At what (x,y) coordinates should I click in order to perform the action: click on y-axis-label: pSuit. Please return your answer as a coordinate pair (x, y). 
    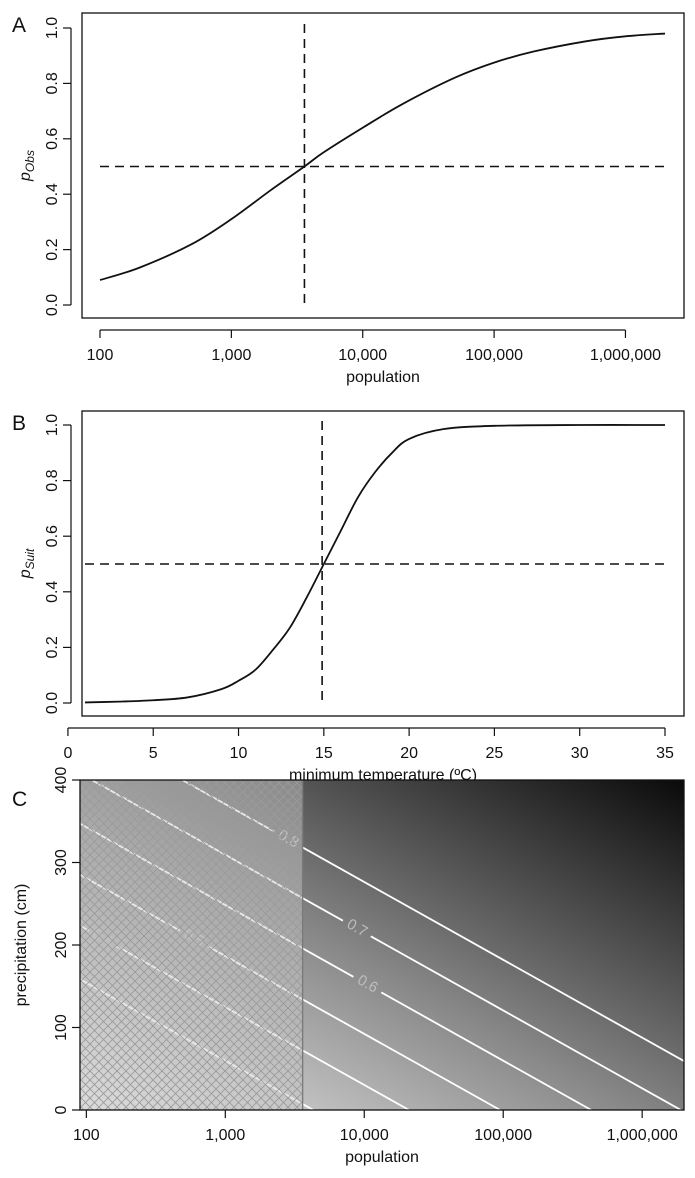
    Looking at the image, I should click on (27, 563).